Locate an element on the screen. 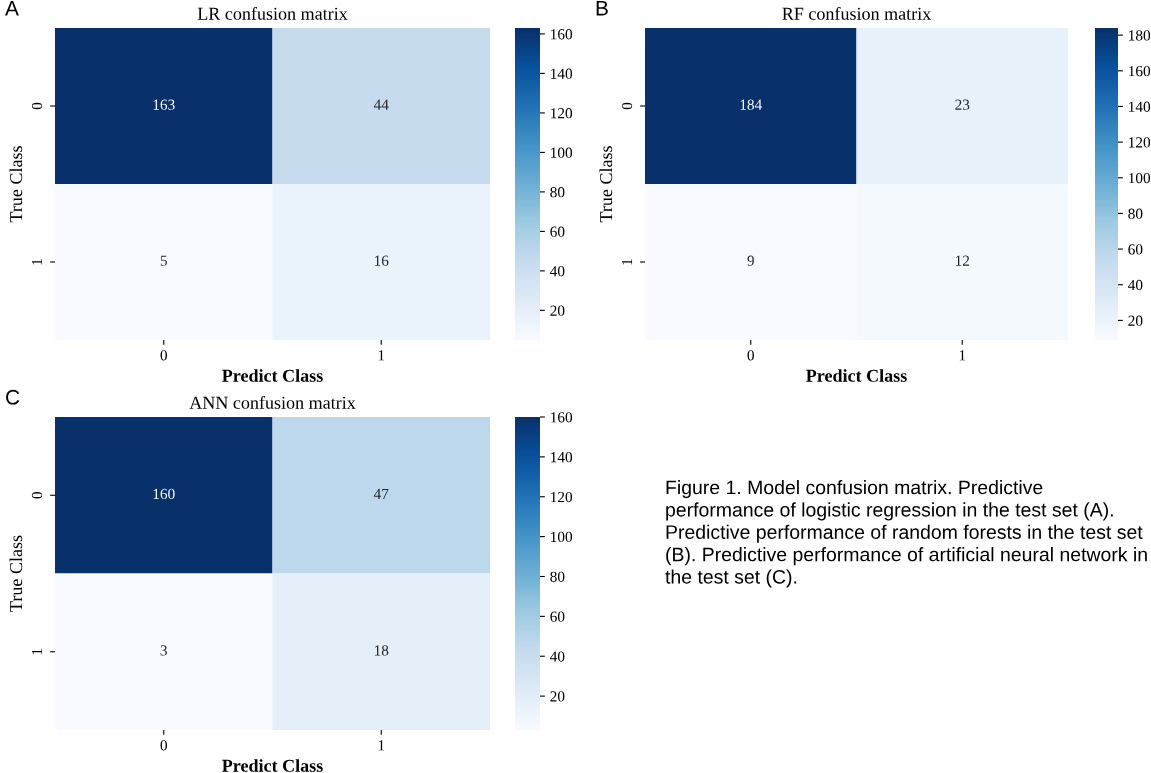 The width and height of the screenshot is (1151, 773). chart-title: ANN confusion matrix is located at coordinates (272, 402).